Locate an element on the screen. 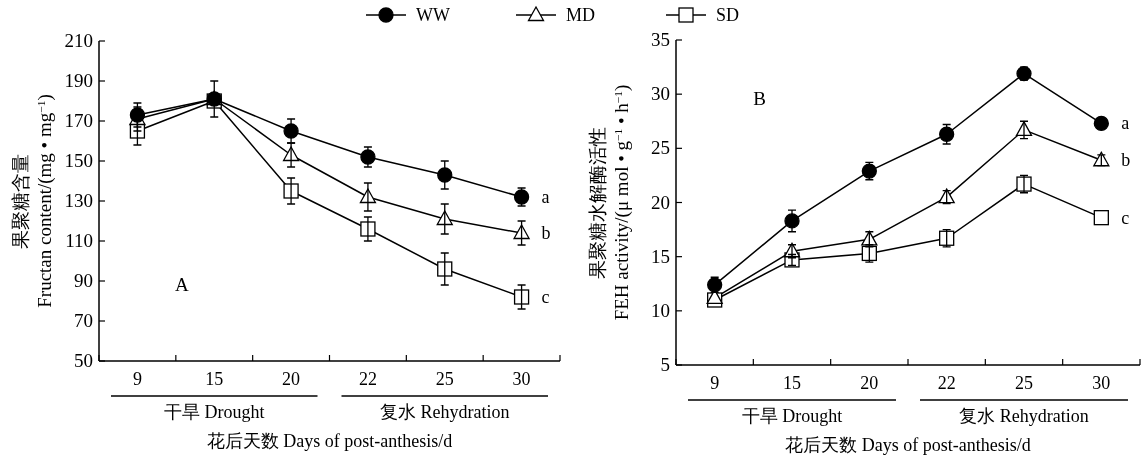 The image size is (1143, 461). legend-label: MD is located at coordinates (581, 15).